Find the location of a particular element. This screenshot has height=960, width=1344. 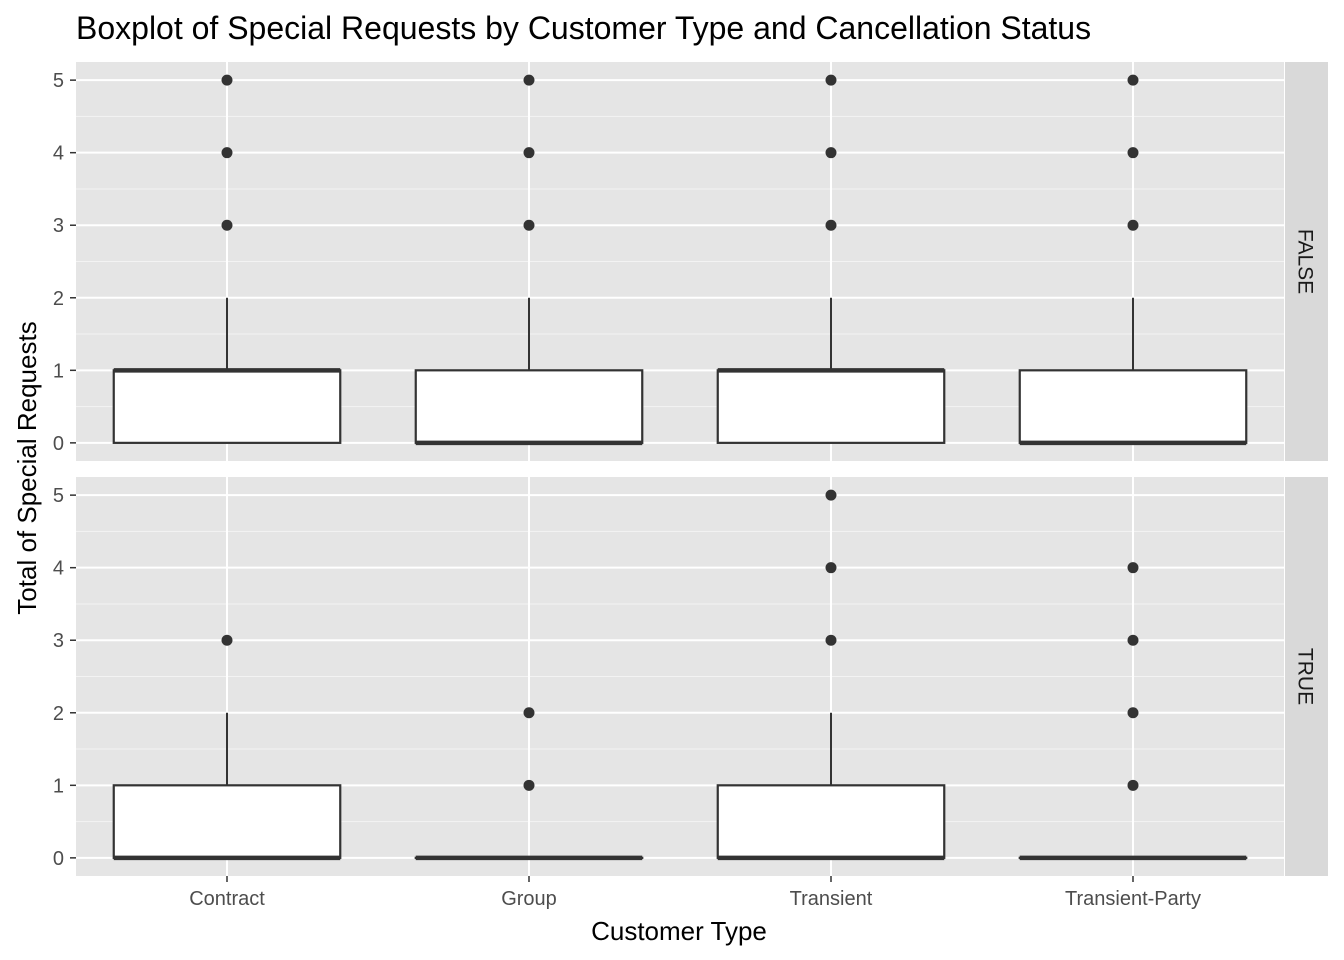

facet-strip-label: FALSE is located at coordinates (1305, 261).